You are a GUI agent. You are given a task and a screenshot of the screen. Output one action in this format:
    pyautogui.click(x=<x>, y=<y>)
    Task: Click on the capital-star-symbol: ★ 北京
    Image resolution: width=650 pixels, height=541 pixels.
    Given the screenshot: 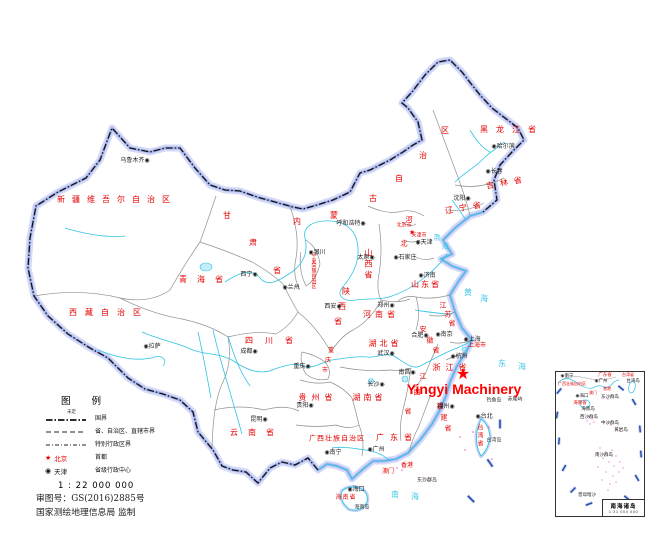 What is the action you would take?
    pyautogui.click(x=70, y=458)
    